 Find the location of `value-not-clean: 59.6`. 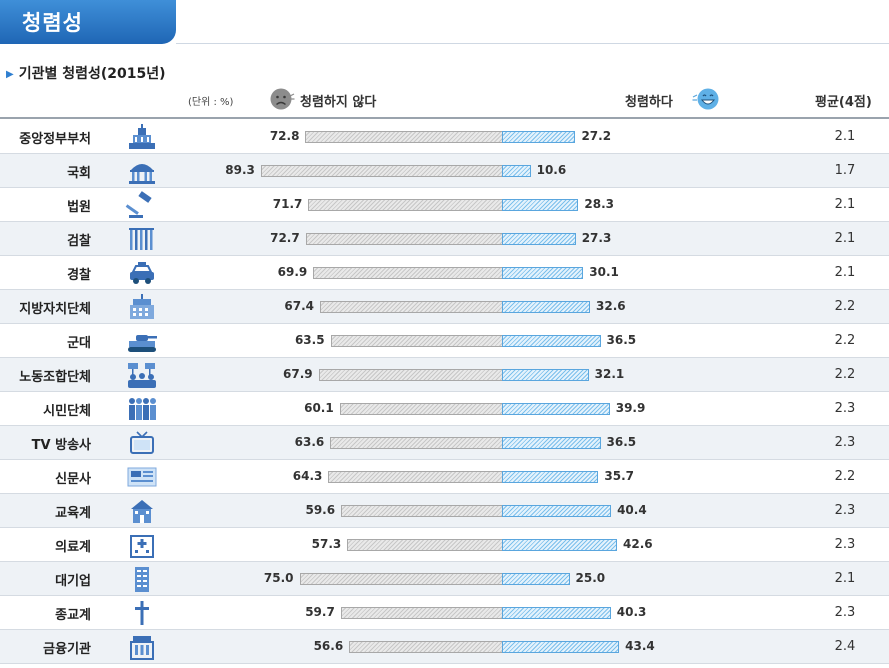

value-not-clean: 59.6 is located at coordinates (320, 510).